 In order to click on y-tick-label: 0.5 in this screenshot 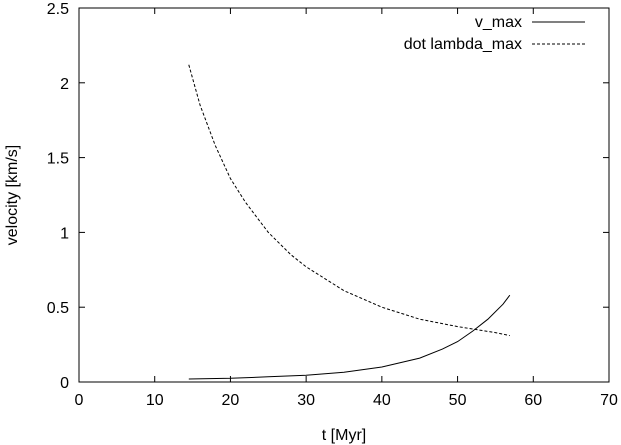, I will do `click(58, 308)`.